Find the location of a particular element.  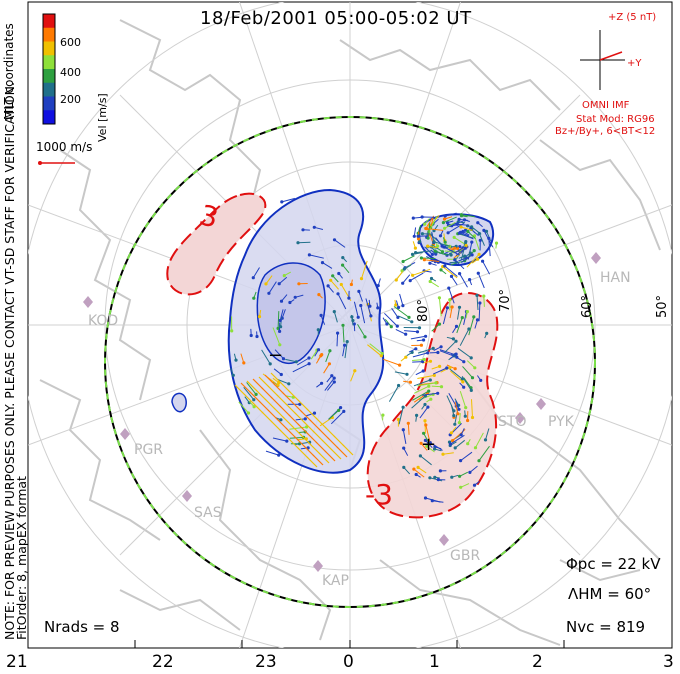

mlt-tick-0: 0 is located at coordinates (348, 662).